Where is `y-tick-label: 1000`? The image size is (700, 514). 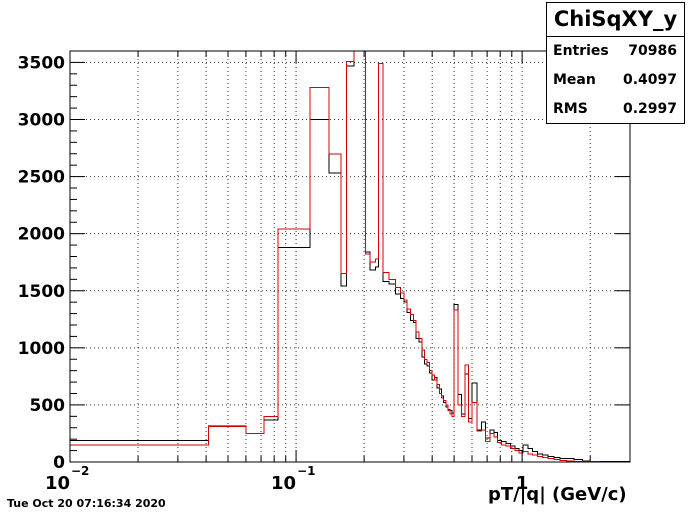
y-tick-label: 1000 is located at coordinates (41, 349).